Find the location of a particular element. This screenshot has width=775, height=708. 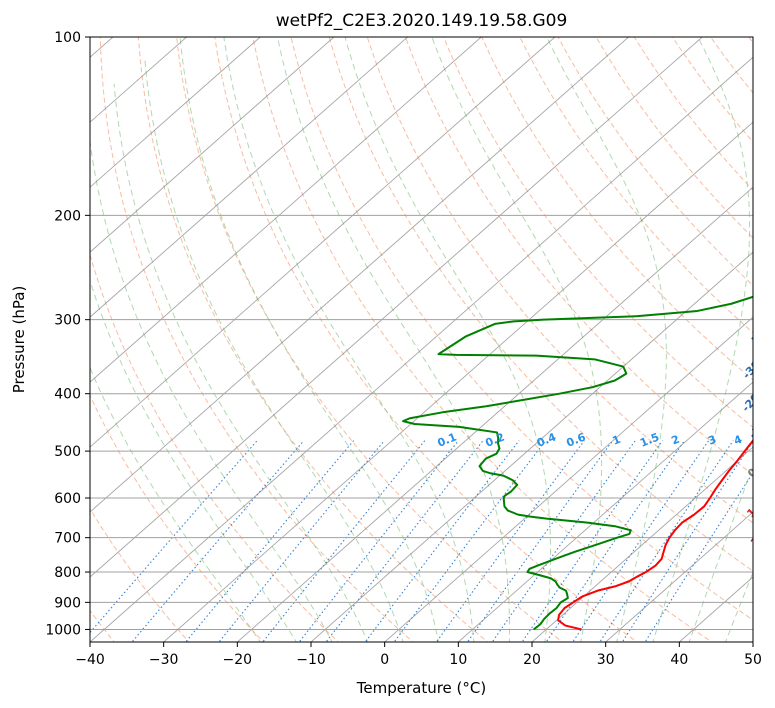

dry-adiabat-label: -40 is located at coordinates (757, 332).